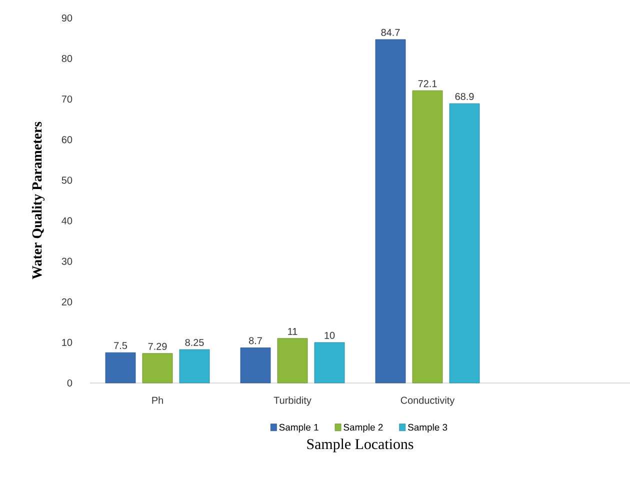 The width and height of the screenshot is (630, 486). Describe the element at coordinates (67, 220) in the screenshot. I see `y-tick-label: 40` at that location.